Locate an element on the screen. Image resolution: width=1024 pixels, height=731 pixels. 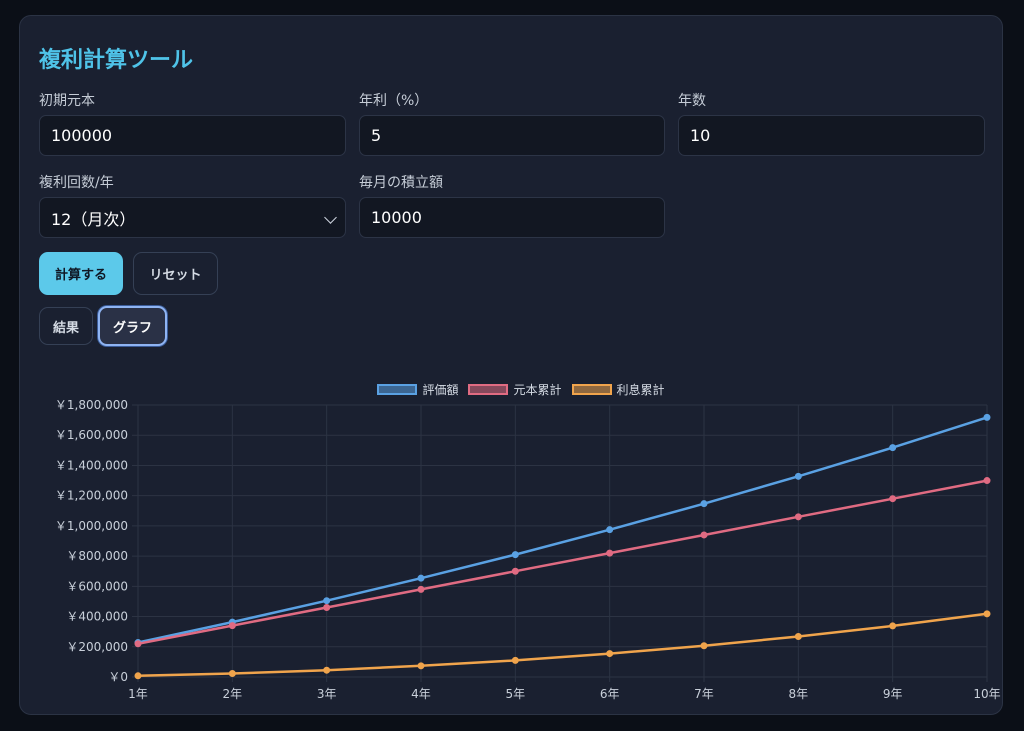
compounding-select: 12（月次） is located at coordinates (192, 217).